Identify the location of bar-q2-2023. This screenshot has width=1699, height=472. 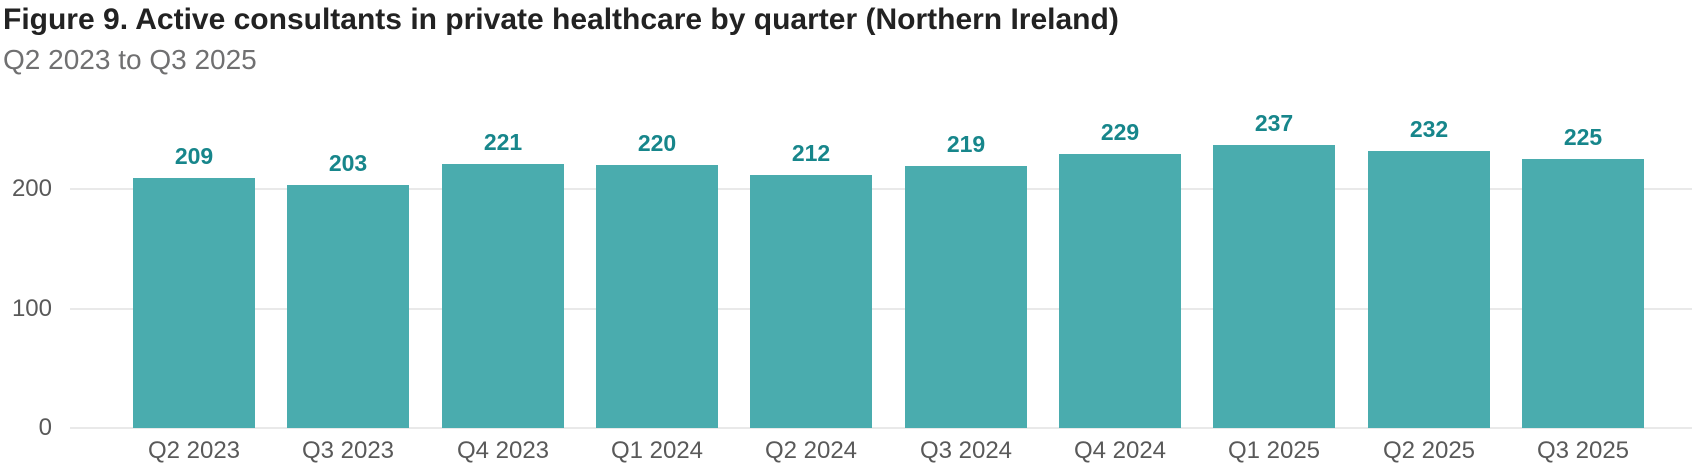
(194, 303).